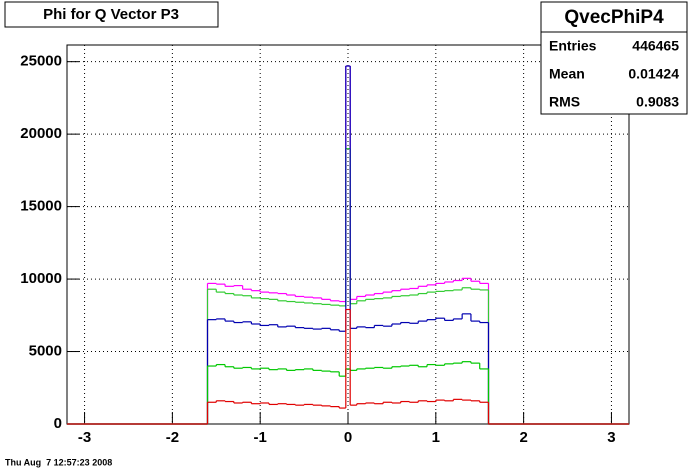  I want to click on stats-value: 0.9083, so click(657, 102).